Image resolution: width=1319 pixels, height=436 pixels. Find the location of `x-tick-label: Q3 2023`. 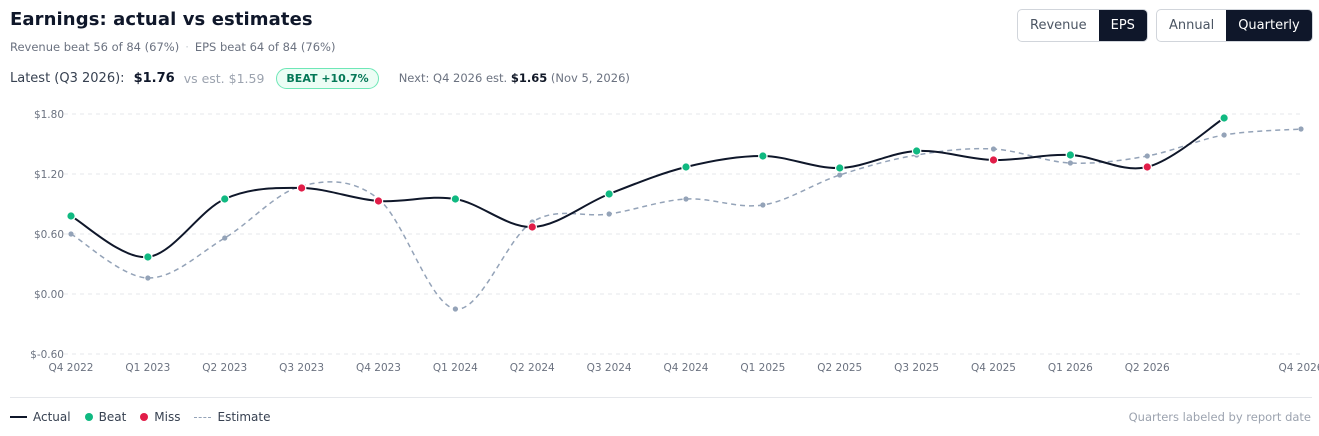

x-tick-label: Q3 2023 is located at coordinates (301, 368).